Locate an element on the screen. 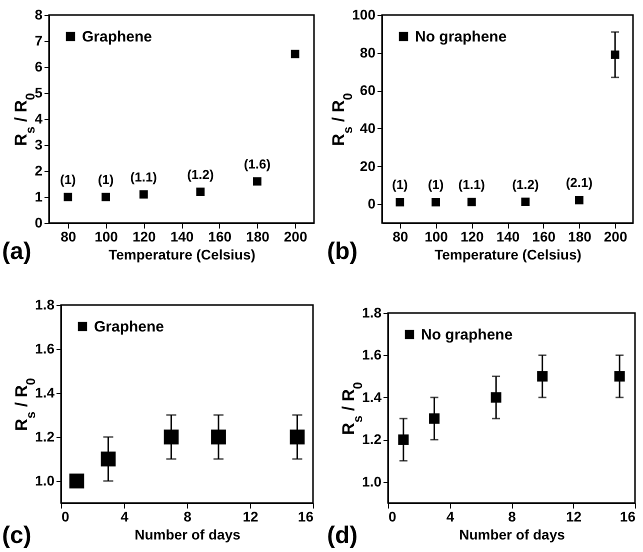 The height and width of the screenshot is (552, 643). y-tick-label: 100 is located at coordinates (364, 14).